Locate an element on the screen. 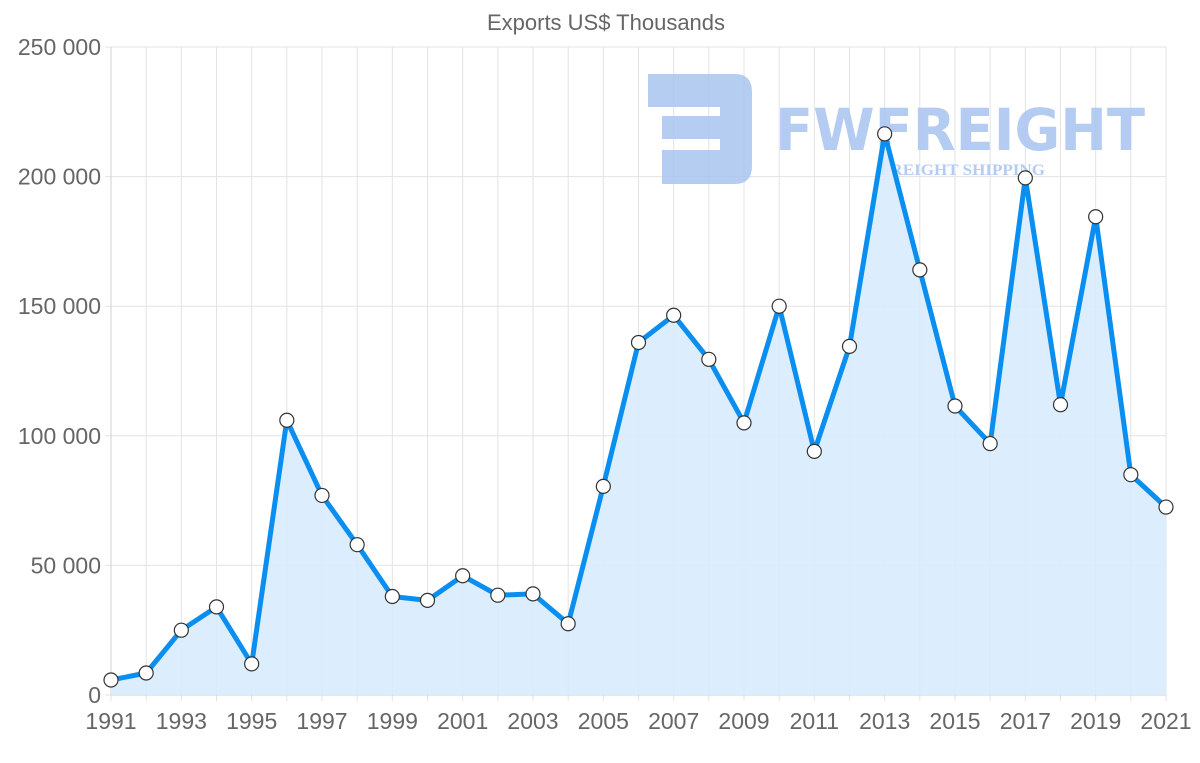 The height and width of the screenshot is (763, 1200). fwfreight-logo-icon is located at coordinates (700, 129).